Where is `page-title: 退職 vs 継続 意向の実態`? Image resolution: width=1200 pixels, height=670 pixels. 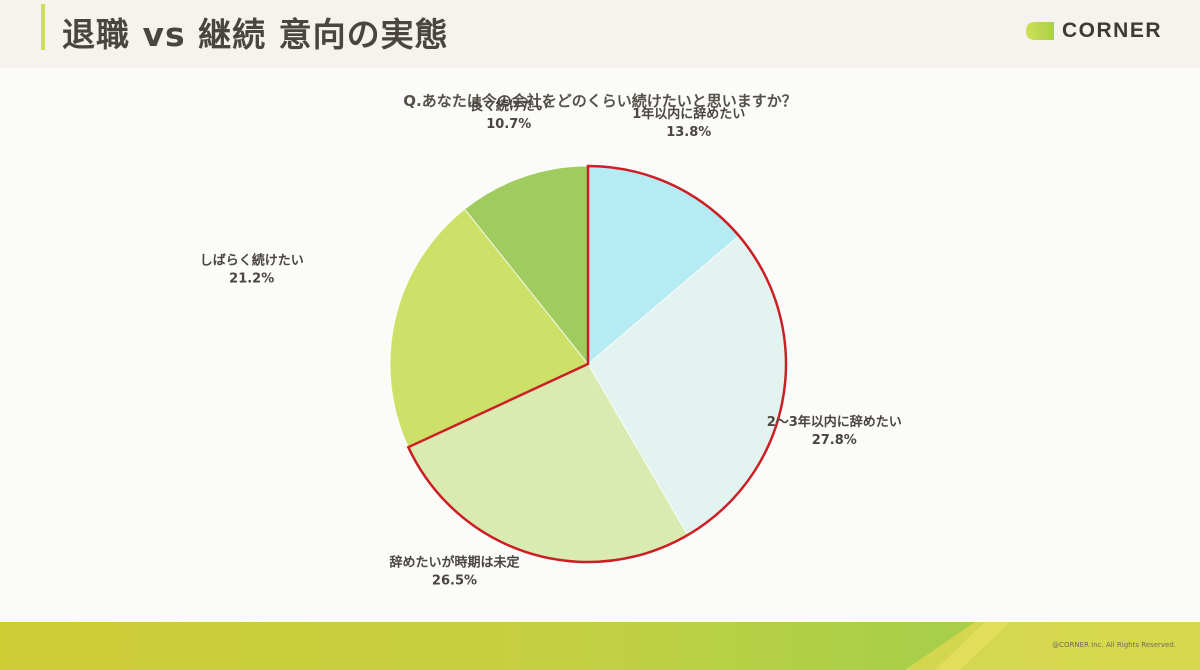
page-title: 退職 vs 継続 意向の実態 is located at coordinates (255, 34).